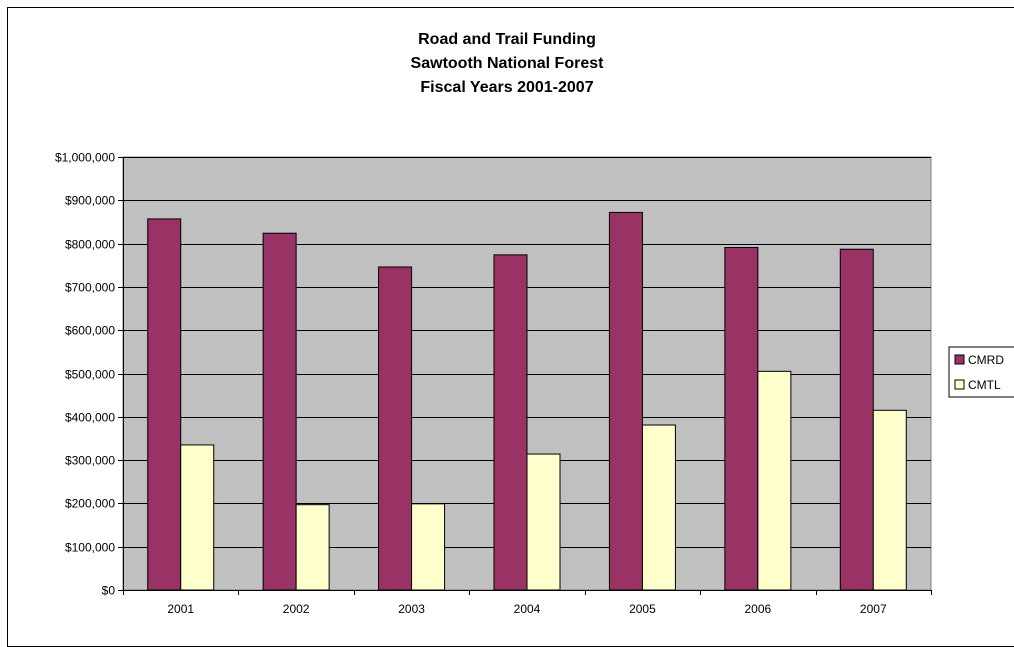 This screenshot has height=647, width=1014. What do you see at coordinates (510, 422) in the screenshot?
I see `bar-cmrd-2004` at bounding box center [510, 422].